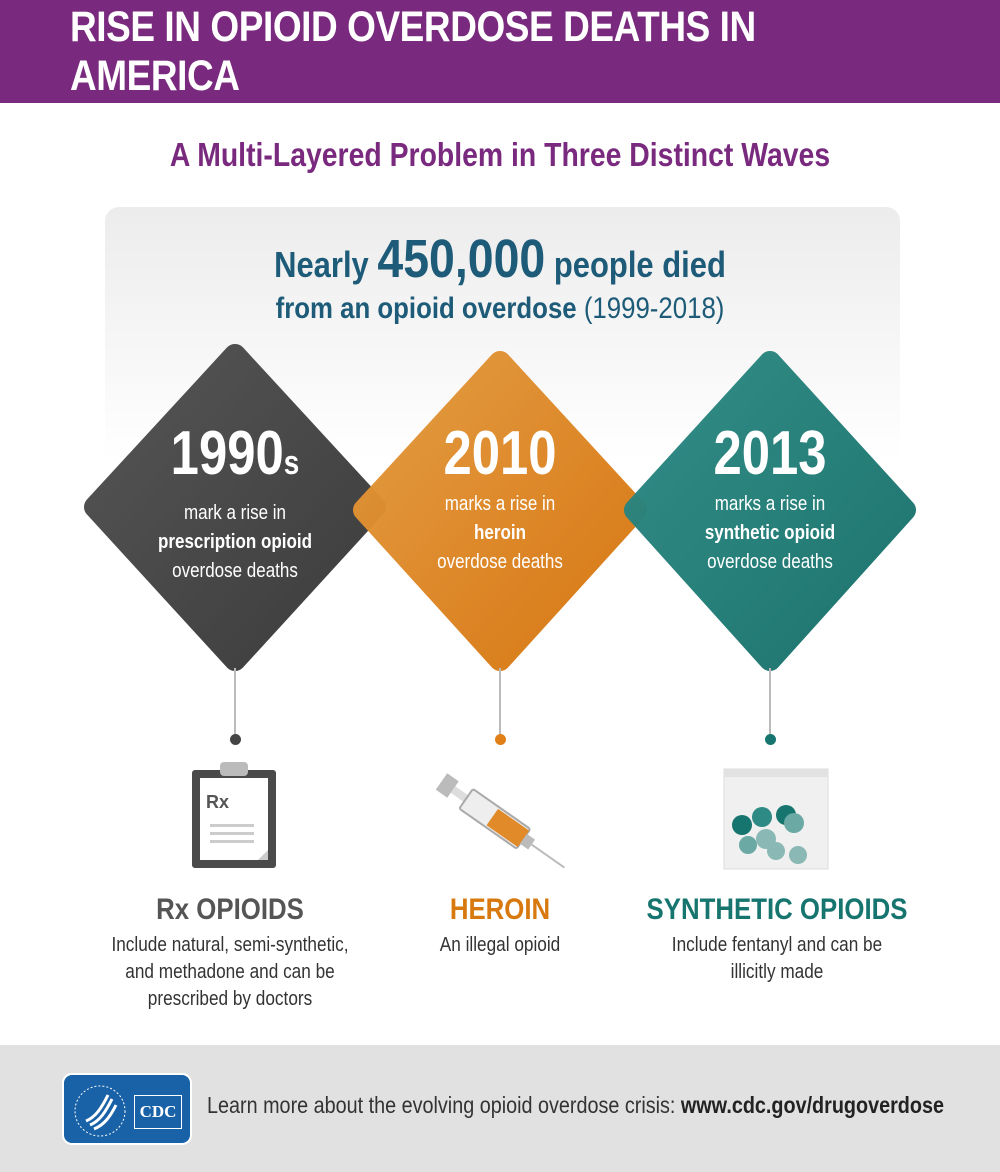 The image size is (1000, 1172). I want to click on heroin-desc: An illegal opioid, so click(500, 945).